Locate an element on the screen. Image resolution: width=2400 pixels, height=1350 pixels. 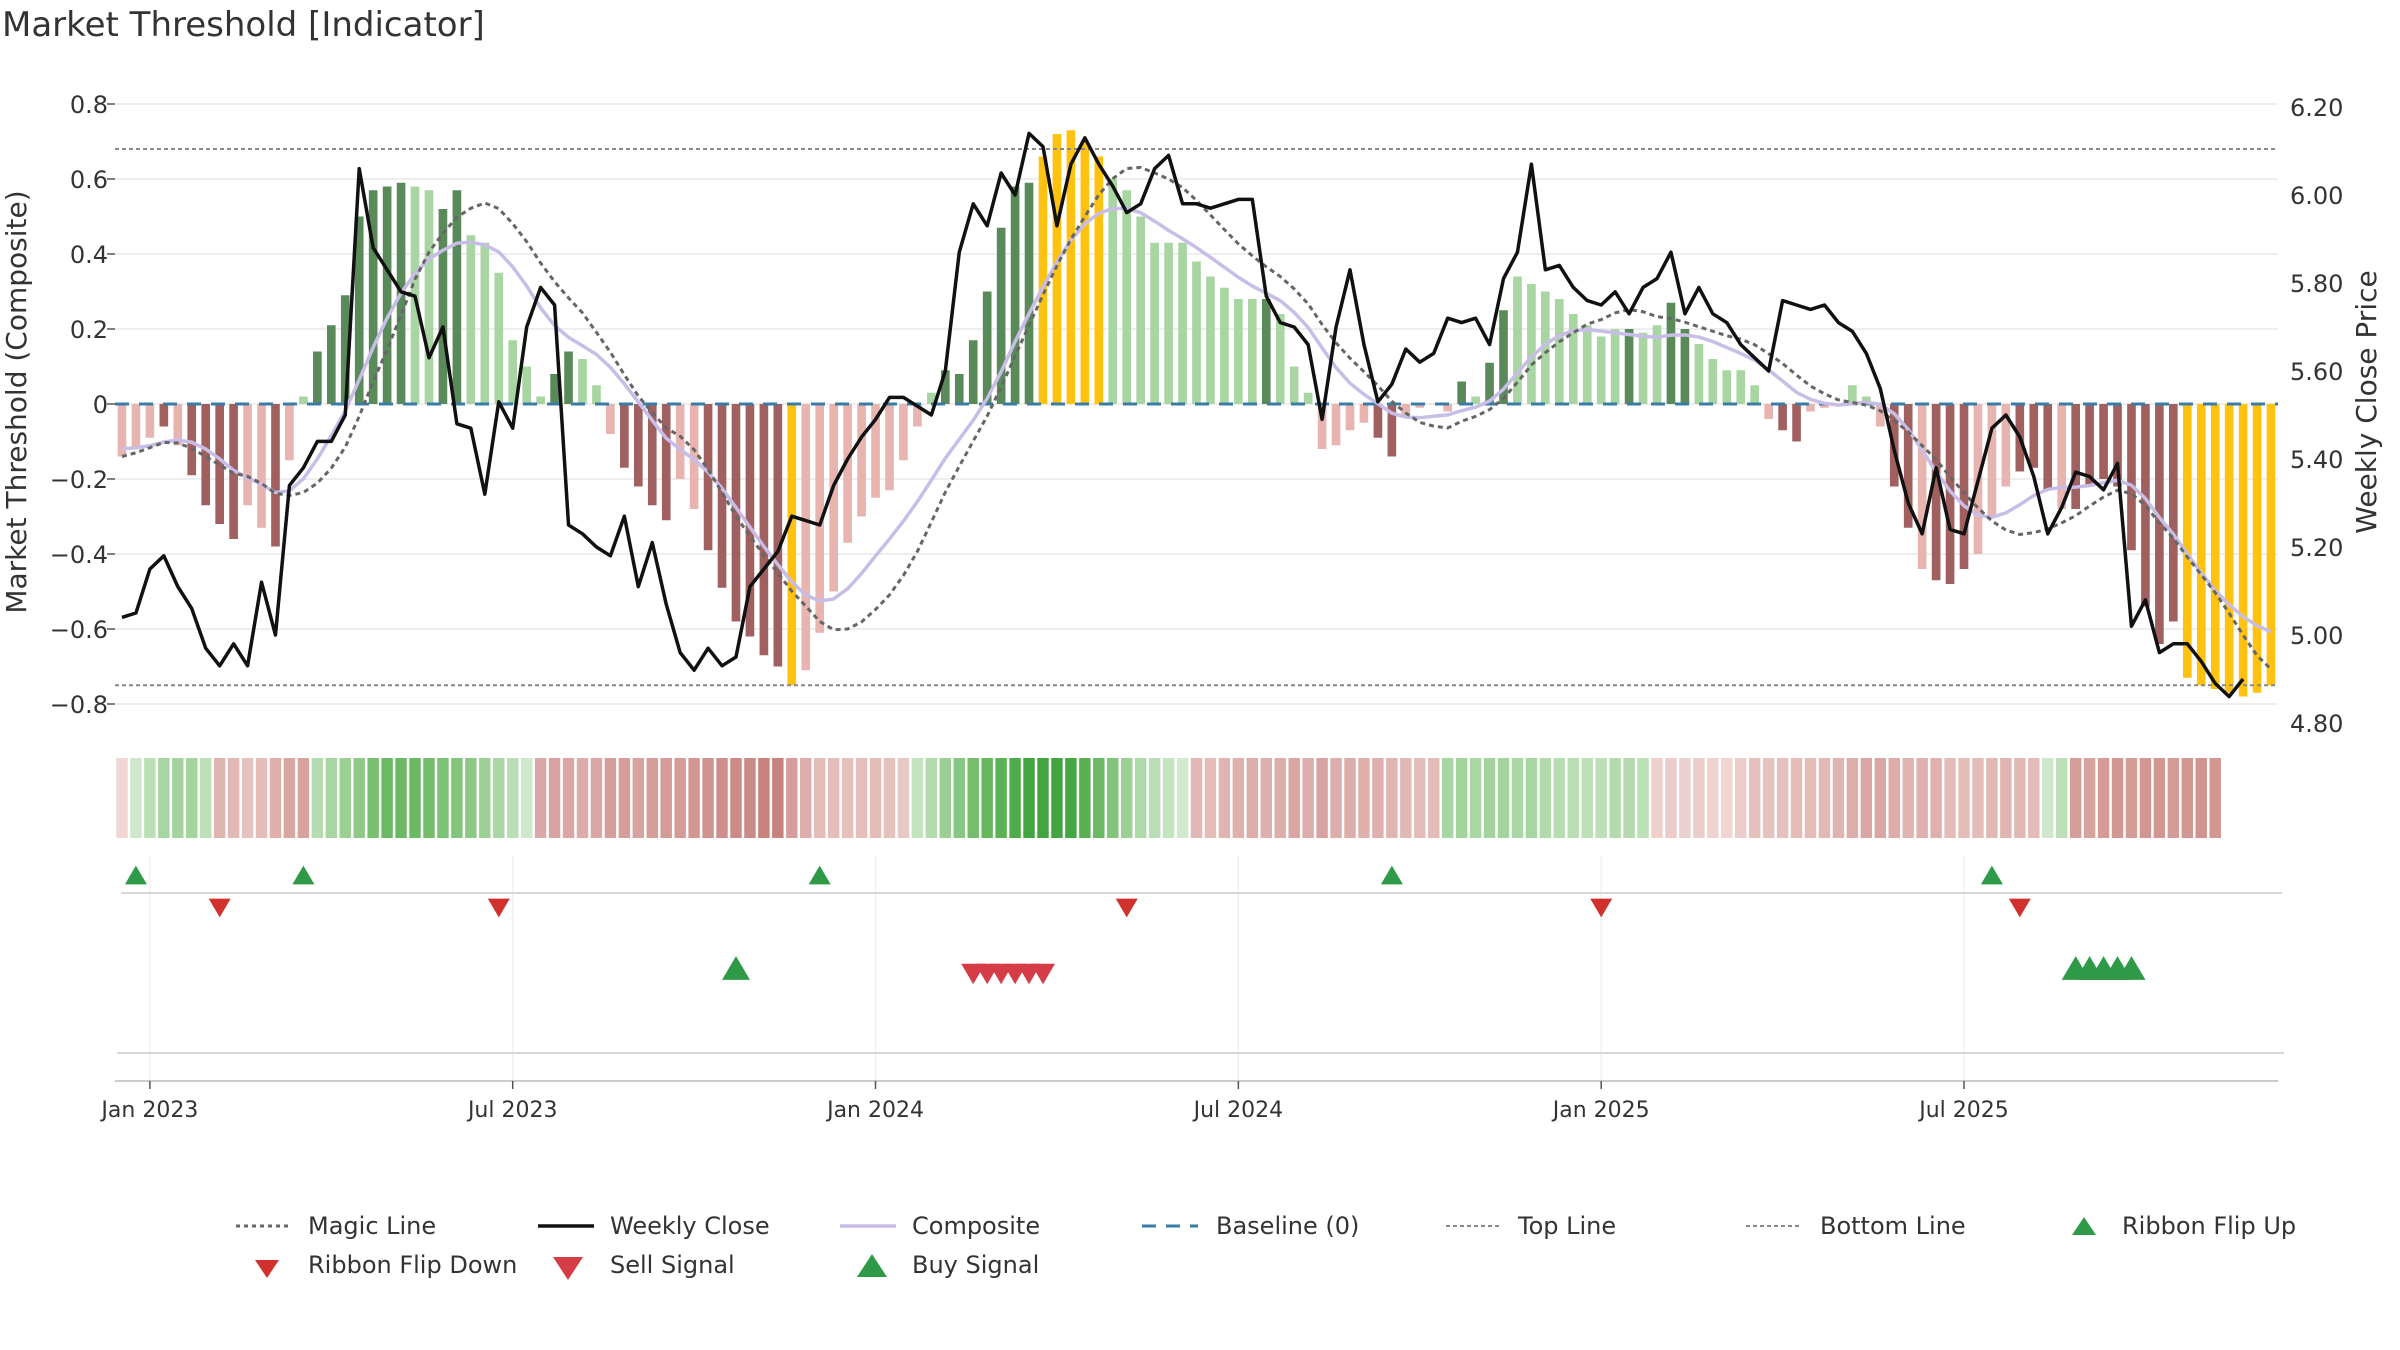
ribbon-flip-down-marker is located at coordinates (498, 908).